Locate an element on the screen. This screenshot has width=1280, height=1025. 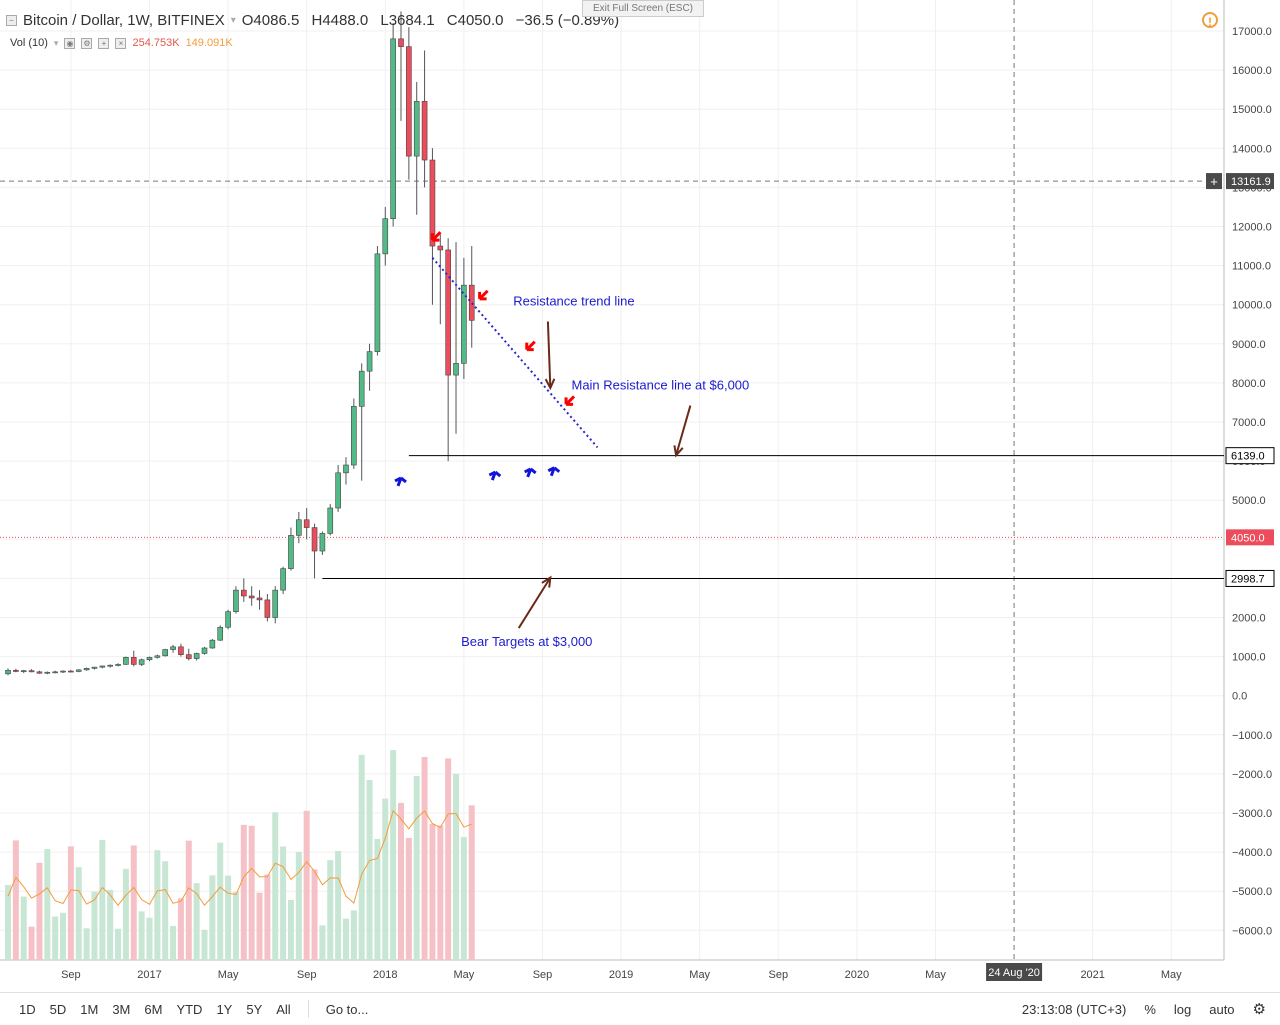
range-1m-button: 1M is located at coordinates (89, 1009).